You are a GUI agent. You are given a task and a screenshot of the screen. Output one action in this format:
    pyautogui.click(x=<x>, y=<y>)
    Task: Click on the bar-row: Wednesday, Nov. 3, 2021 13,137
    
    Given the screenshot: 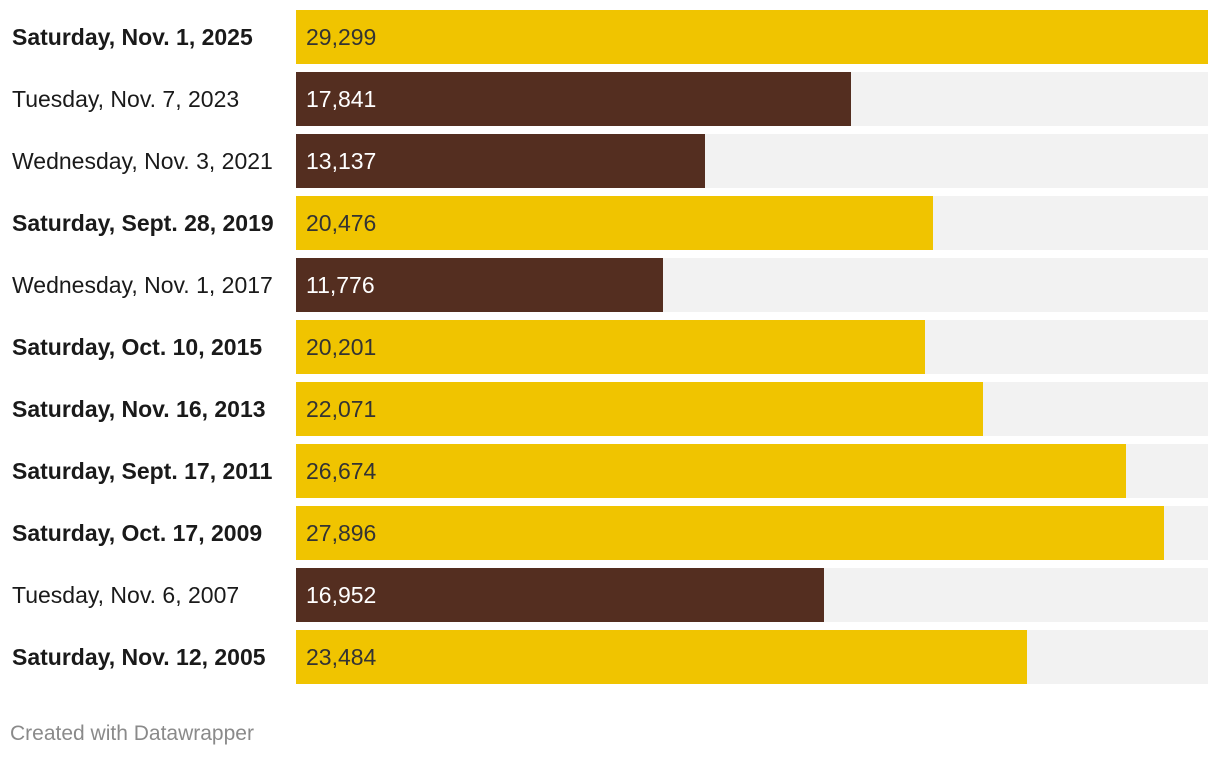 What is the action you would take?
    pyautogui.click(x=610, y=161)
    